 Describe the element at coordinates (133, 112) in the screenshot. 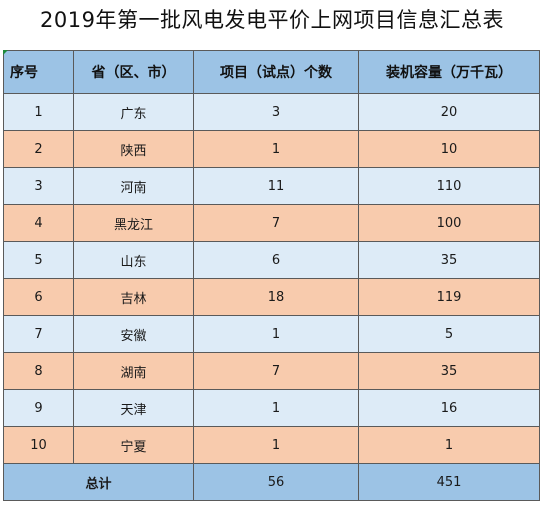

I see `cell-region: 广东` at that location.